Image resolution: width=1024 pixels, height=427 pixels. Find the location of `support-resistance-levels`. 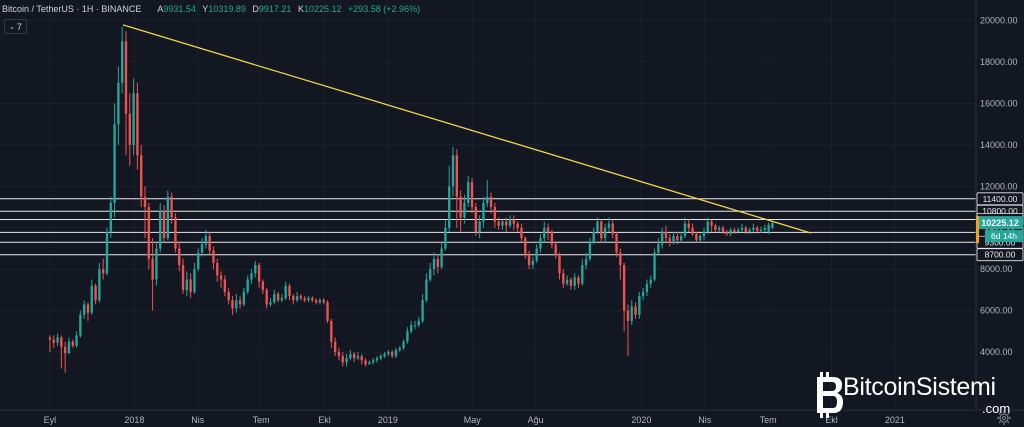

support-resistance-levels is located at coordinates (488, 227).